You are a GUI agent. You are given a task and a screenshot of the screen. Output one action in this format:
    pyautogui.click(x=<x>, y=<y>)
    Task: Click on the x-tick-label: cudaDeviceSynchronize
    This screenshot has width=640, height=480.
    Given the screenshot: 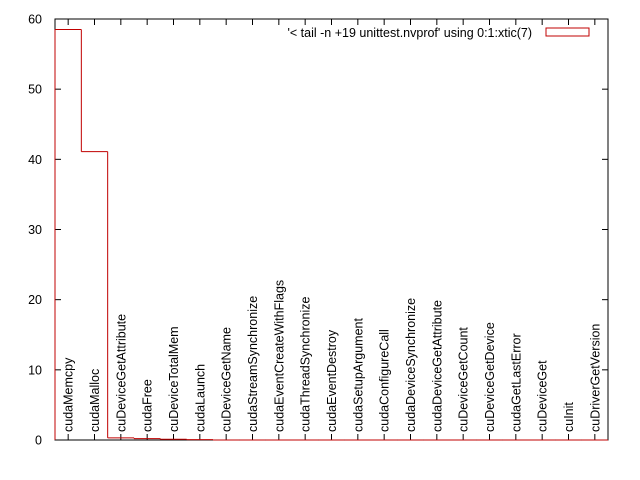 What is the action you would take?
    pyautogui.click(x=411, y=365)
    